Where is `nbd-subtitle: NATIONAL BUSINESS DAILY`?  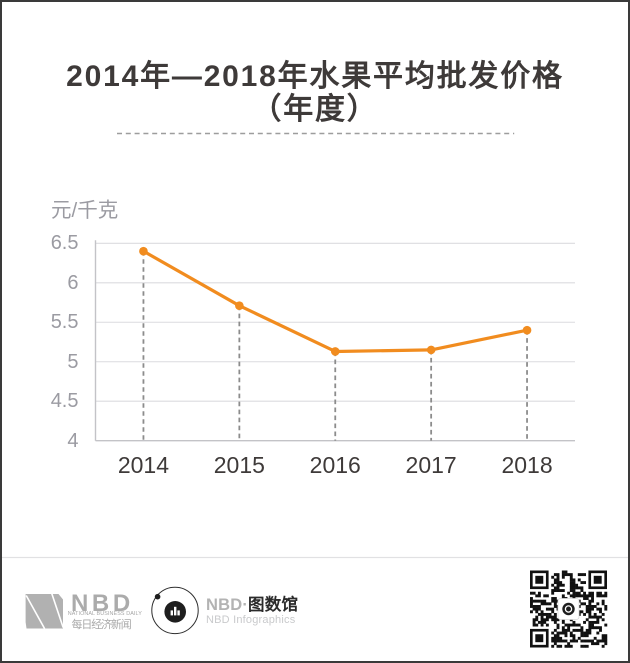 nbd-subtitle: NATIONAL BUSINESS DAILY is located at coordinates (104, 613).